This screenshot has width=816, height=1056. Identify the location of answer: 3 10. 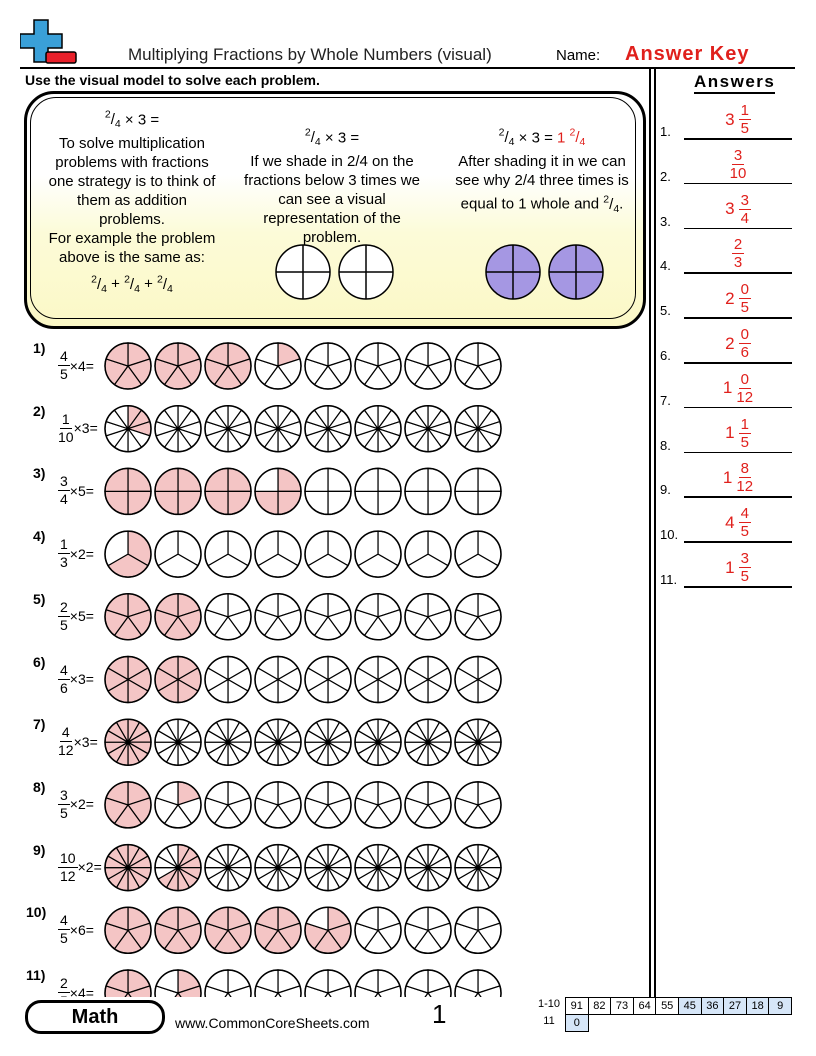
(738, 164).